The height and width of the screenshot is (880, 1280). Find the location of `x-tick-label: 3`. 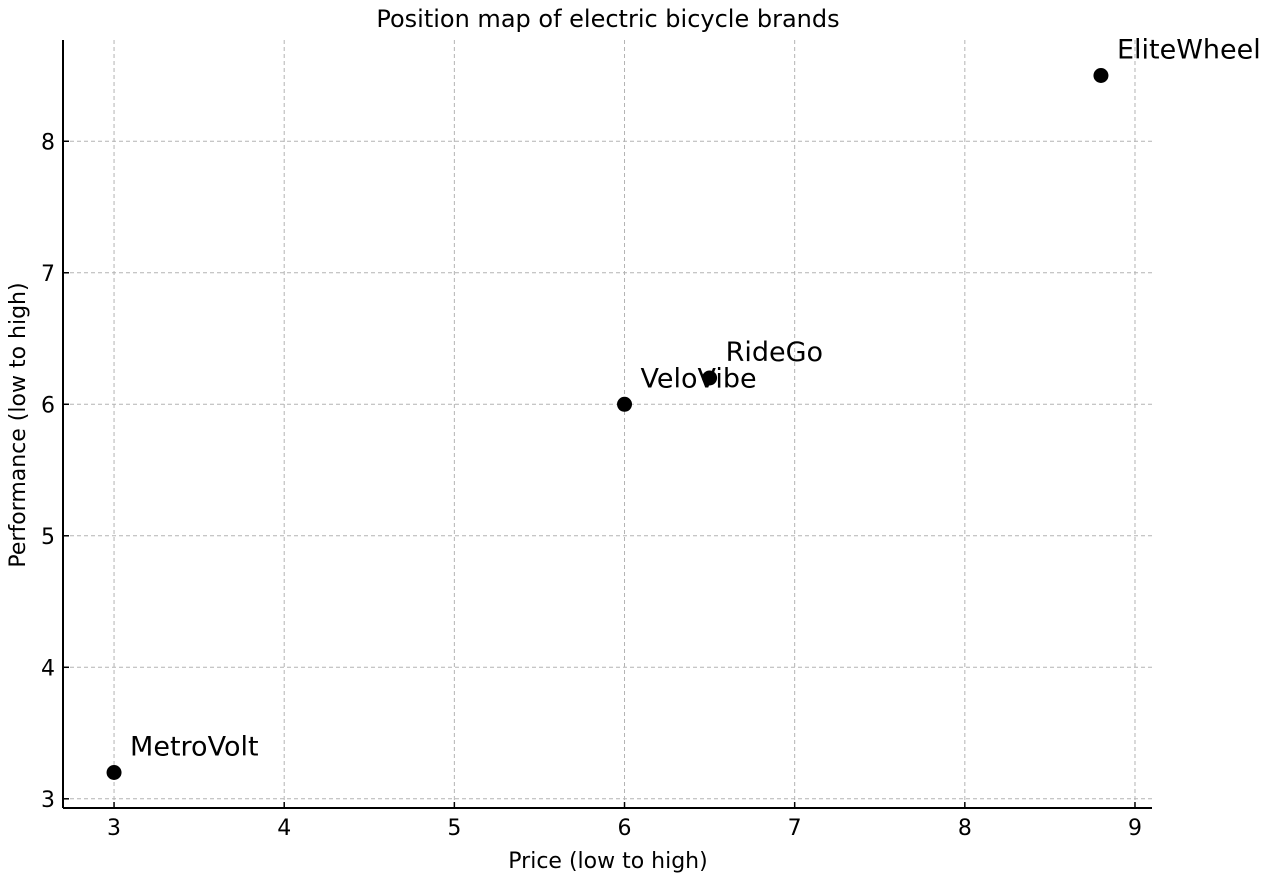

x-tick-label: 3 is located at coordinates (114, 828).